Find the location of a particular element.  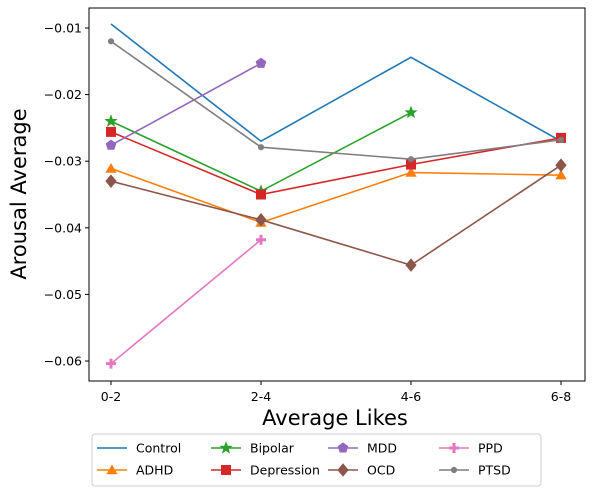

y-axis-label: Arousal Average is located at coordinates (19, 193).